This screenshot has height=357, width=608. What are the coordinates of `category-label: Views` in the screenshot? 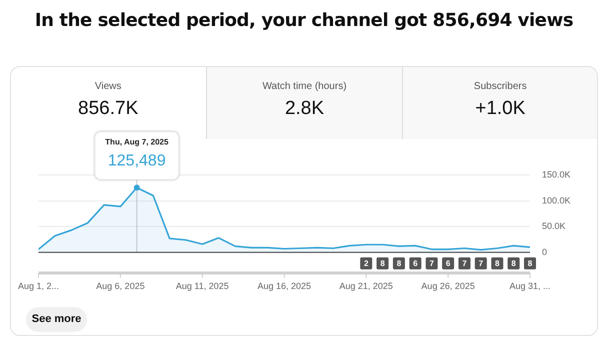 It's located at (108, 86).